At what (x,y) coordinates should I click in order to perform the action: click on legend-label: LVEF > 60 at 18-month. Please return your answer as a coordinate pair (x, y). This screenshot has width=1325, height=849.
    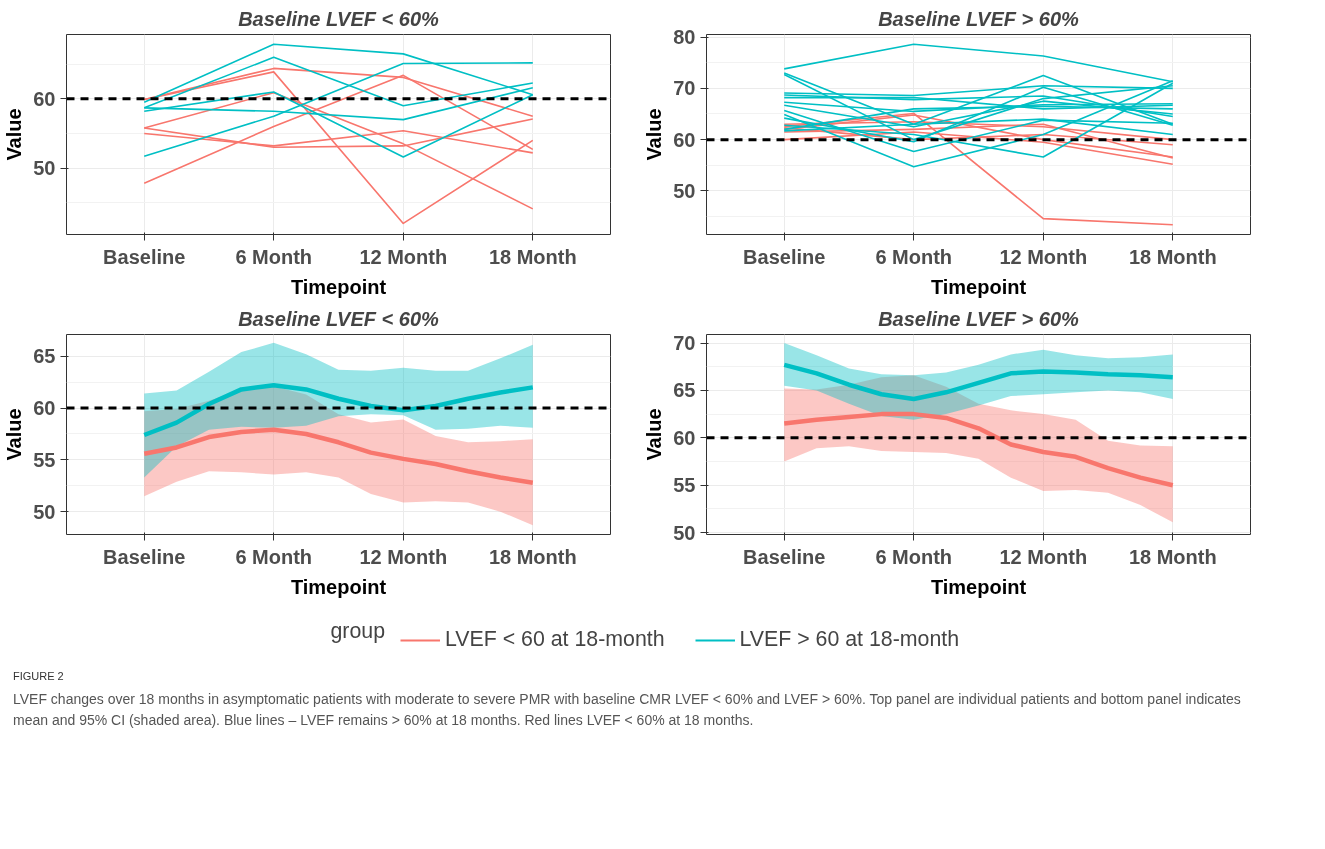
    Looking at the image, I should click on (849, 639).